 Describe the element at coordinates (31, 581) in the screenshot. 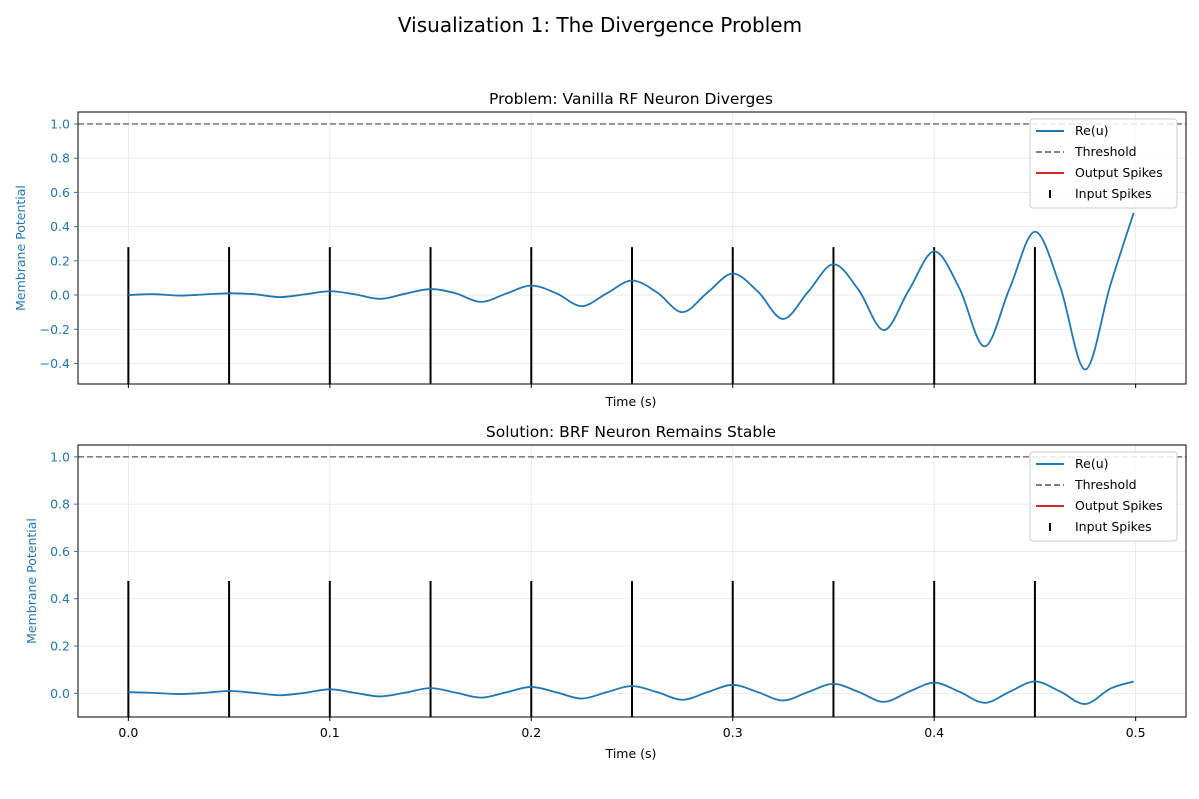

I see `panel-bottom-y-axis-label: Membrane Potential` at that location.